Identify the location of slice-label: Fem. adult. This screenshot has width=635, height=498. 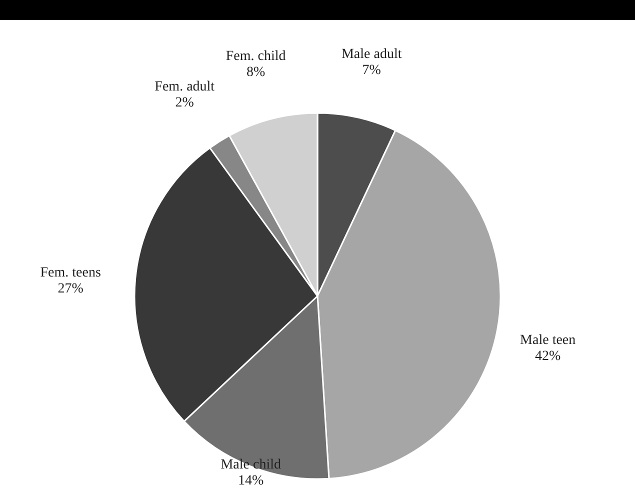
(184, 87).